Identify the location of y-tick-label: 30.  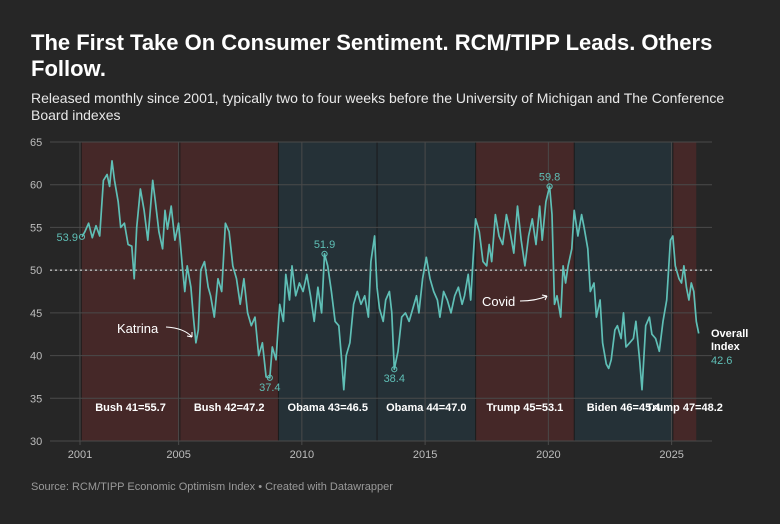
(36, 442).